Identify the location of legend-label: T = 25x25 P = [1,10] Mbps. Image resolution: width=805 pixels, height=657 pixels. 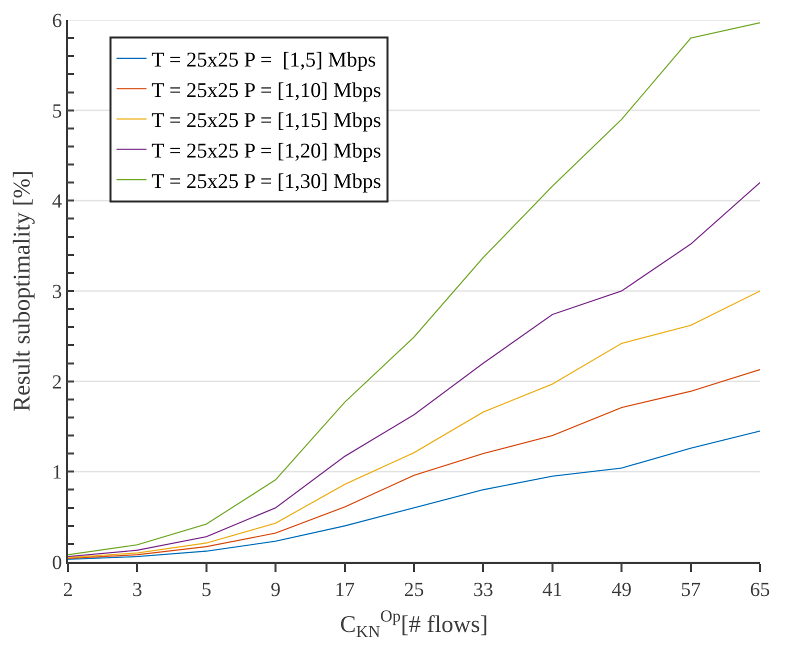
(267, 90).